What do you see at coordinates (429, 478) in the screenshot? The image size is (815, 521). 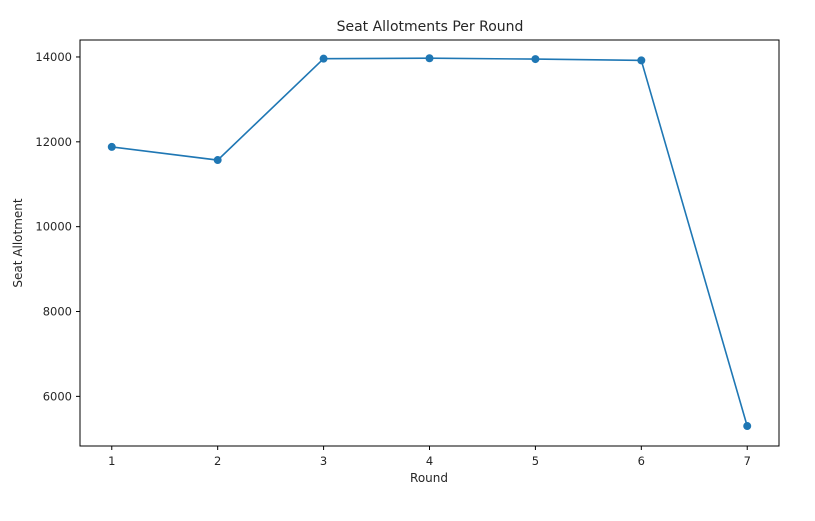 I see `x-axis-label: Round` at bounding box center [429, 478].